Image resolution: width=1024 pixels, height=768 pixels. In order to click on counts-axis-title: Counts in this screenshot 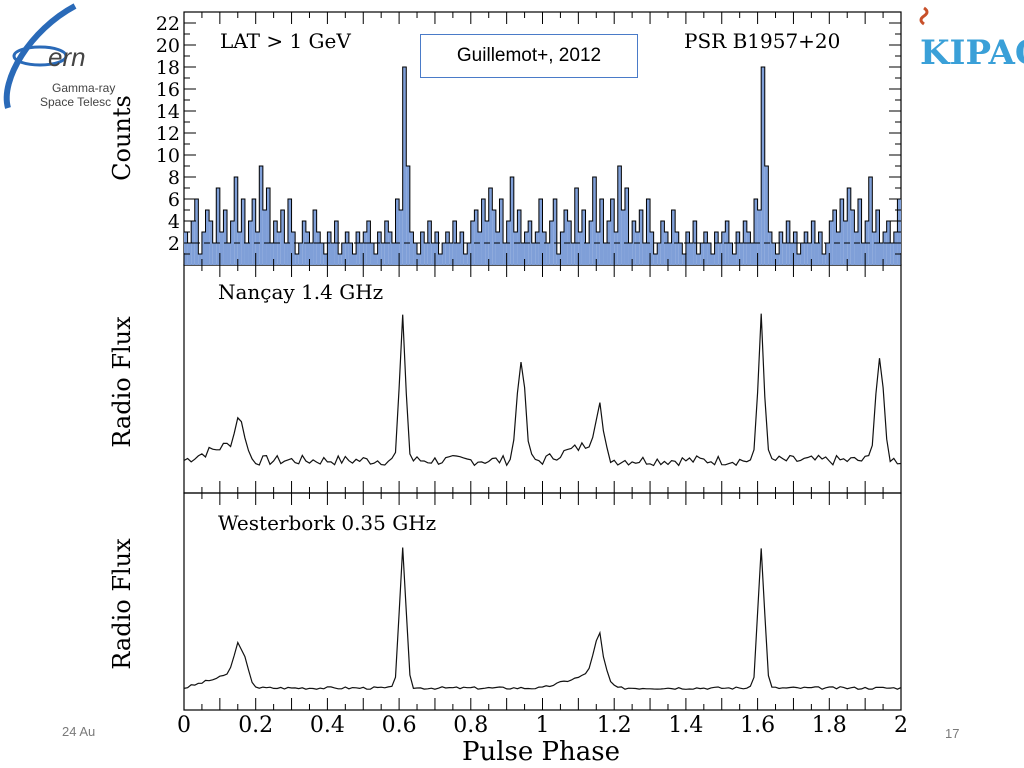, I will do `click(122, 138)`.